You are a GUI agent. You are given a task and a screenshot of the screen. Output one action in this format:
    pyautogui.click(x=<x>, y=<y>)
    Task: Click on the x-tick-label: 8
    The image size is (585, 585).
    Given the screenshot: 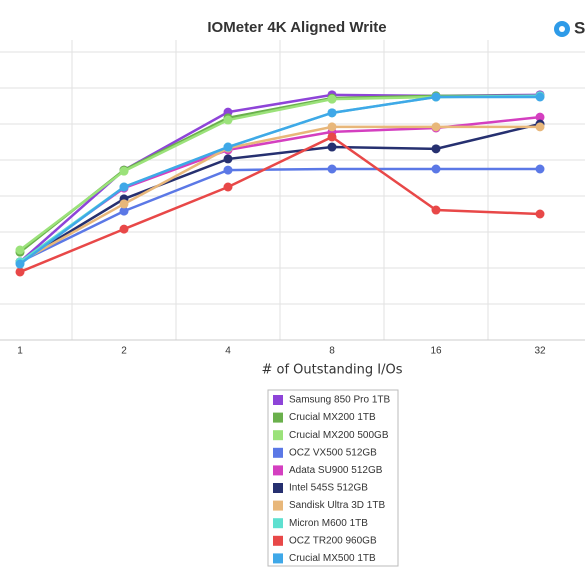 What is the action you would take?
    pyautogui.click(x=332, y=351)
    